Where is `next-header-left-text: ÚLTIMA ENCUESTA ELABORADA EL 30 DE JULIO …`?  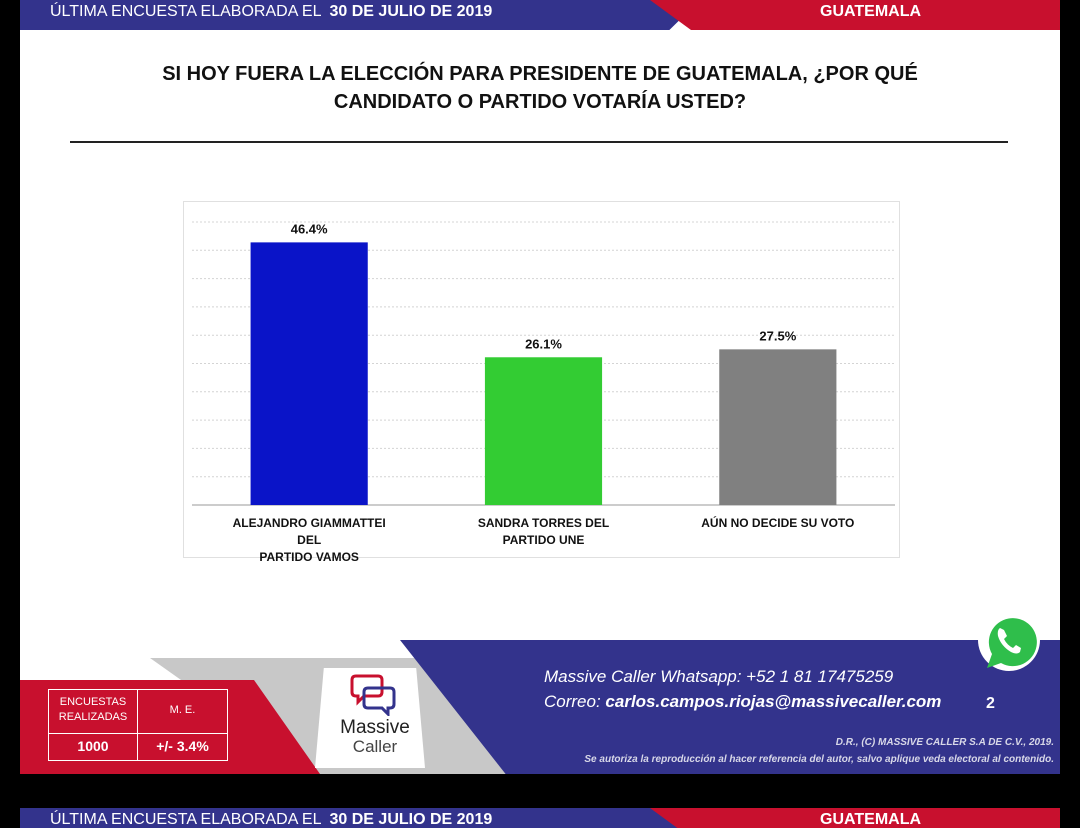
next-header-left-text: ÚLTIMA ENCUESTA ELABORADA EL 30 DE JULIO … is located at coordinates (271, 819).